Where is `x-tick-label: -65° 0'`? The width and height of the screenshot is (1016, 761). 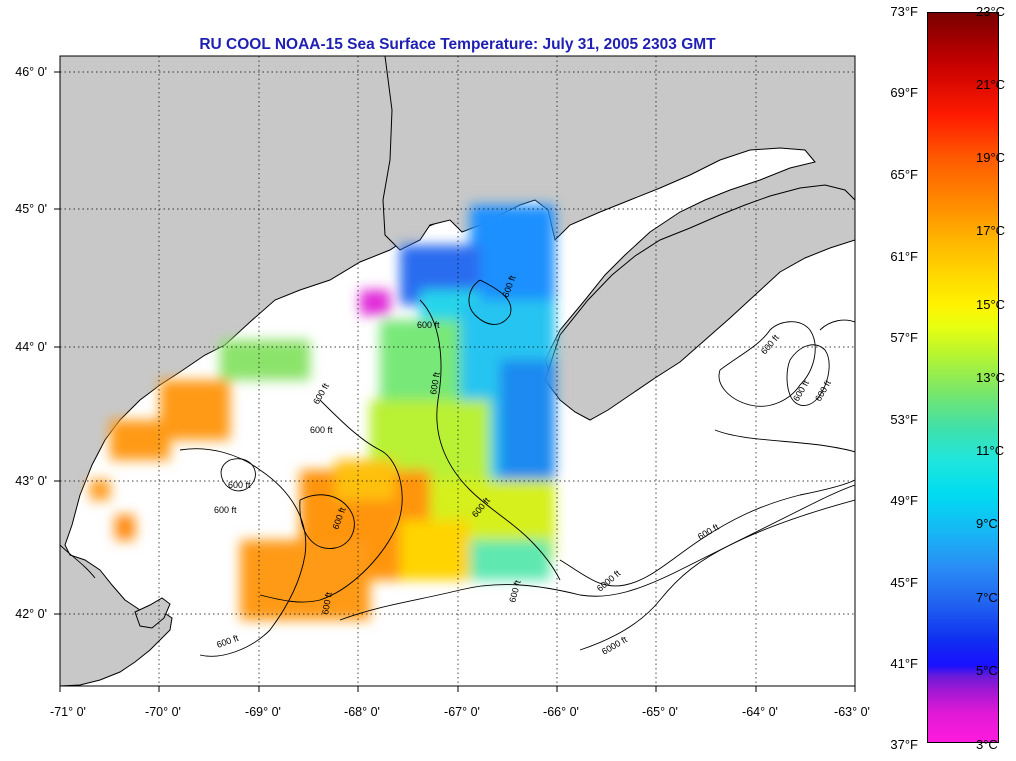 x-tick-label: -65° 0' is located at coordinates (660, 712).